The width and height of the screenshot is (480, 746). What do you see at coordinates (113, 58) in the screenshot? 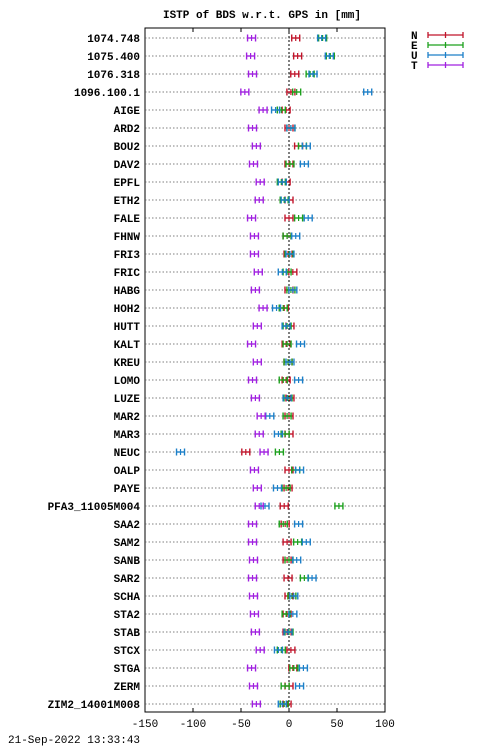
I see `station-label: 1075.400` at bounding box center [113, 58].